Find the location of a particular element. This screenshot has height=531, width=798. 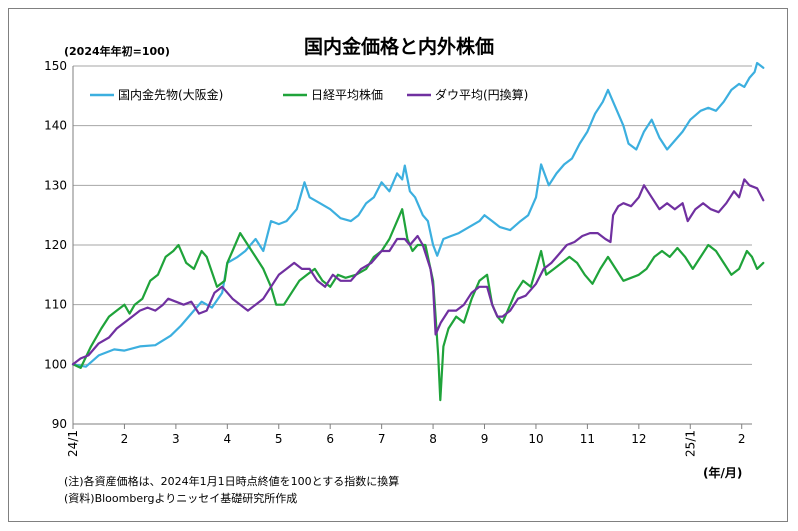

x-tick-label: 9 is located at coordinates (485, 439).